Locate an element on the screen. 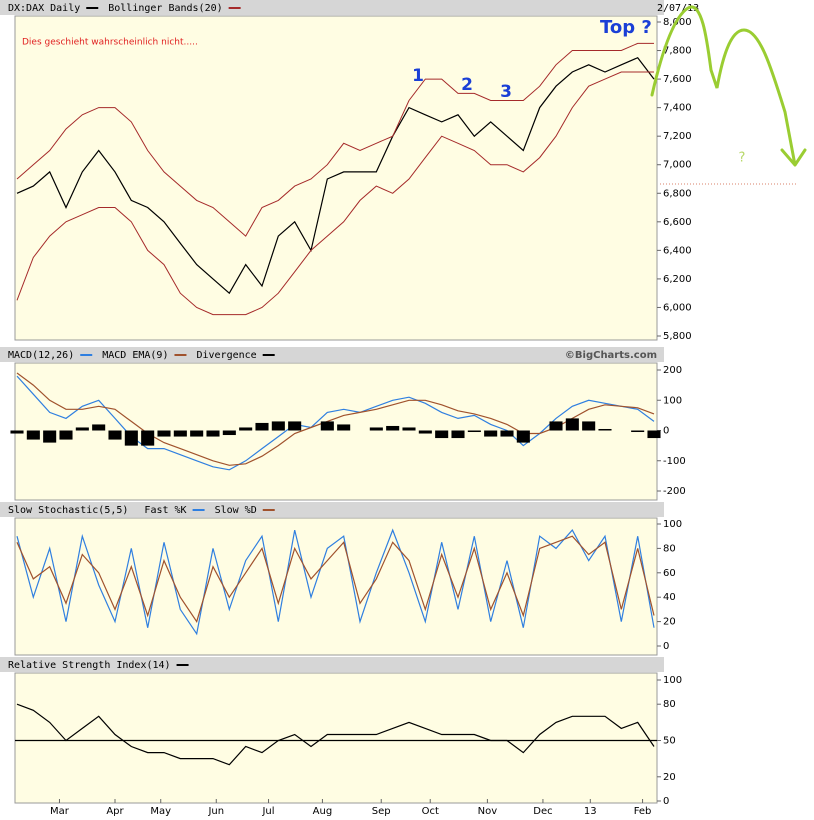 The height and width of the screenshot is (820, 814). x-tick-label: 13 is located at coordinates (590, 811).